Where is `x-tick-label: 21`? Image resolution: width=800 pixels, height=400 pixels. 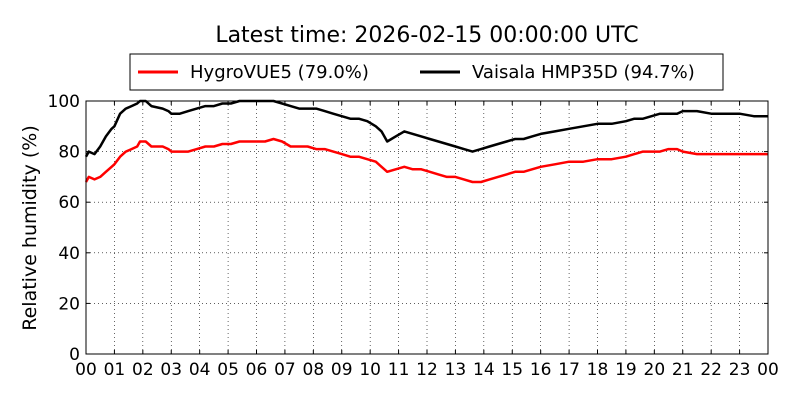
x-tick-label: 21 is located at coordinates (683, 370).